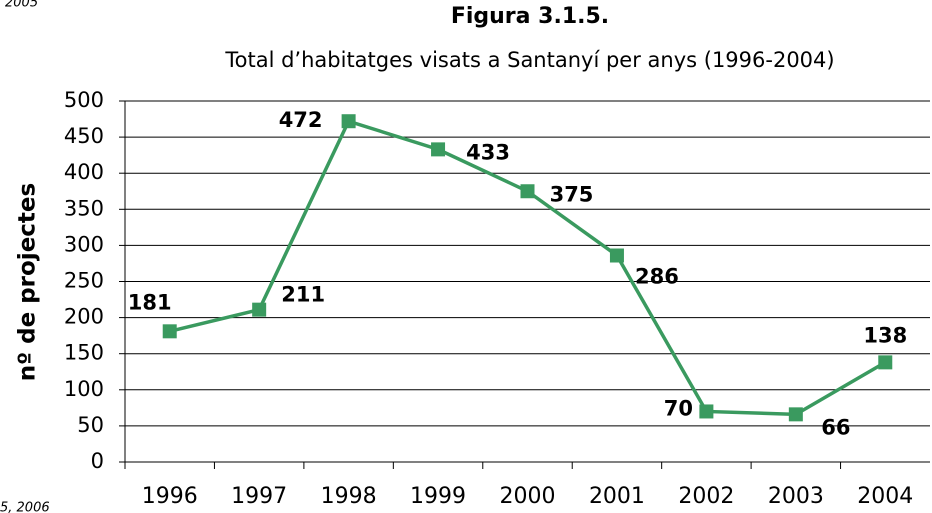 The image size is (932, 513). I want to click on data-label: 433, so click(488, 152).